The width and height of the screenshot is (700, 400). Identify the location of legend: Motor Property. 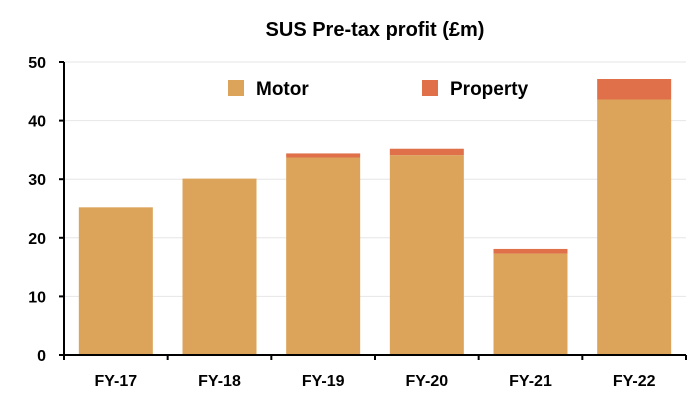
(378, 89).